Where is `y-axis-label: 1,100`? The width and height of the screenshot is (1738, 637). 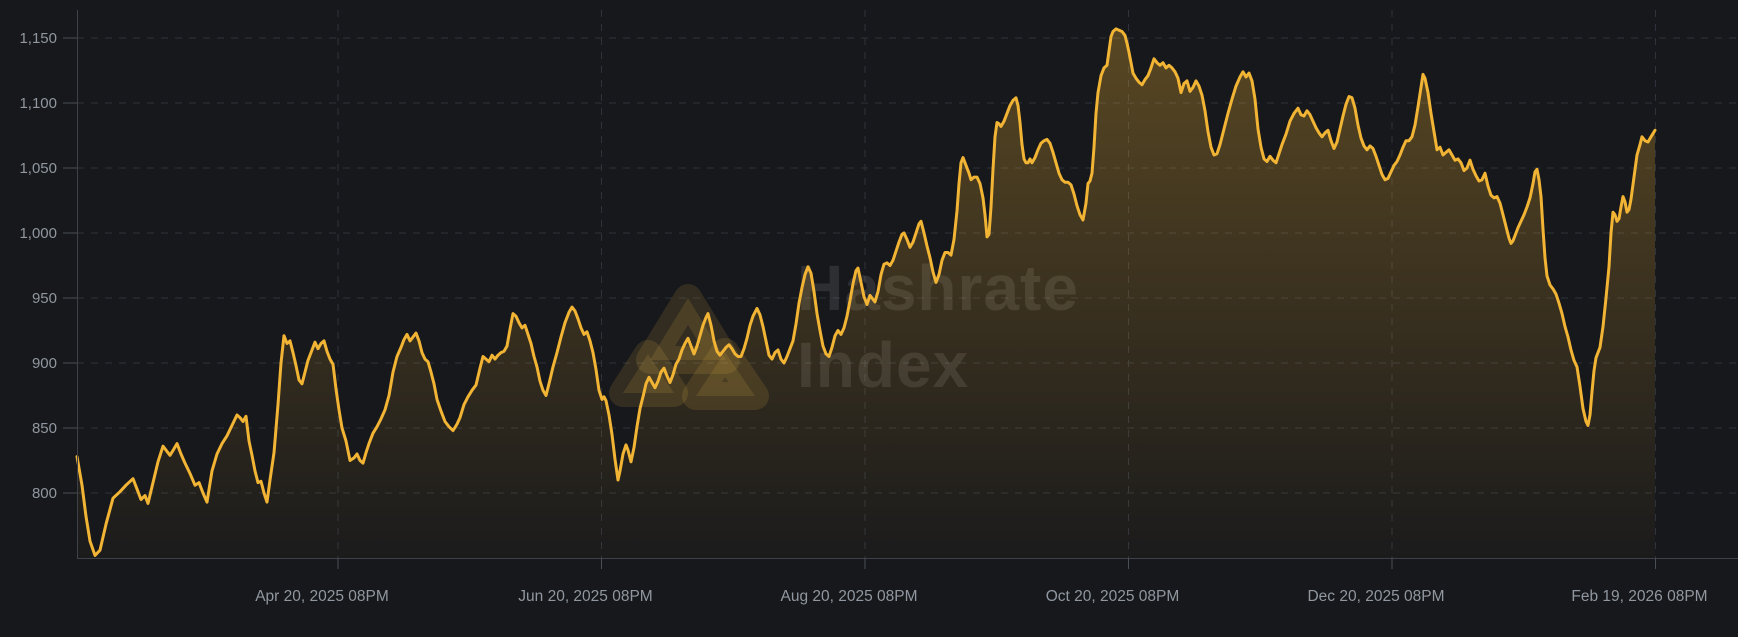 y-axis-label: 1,100 is located at coordinates (38, 103).